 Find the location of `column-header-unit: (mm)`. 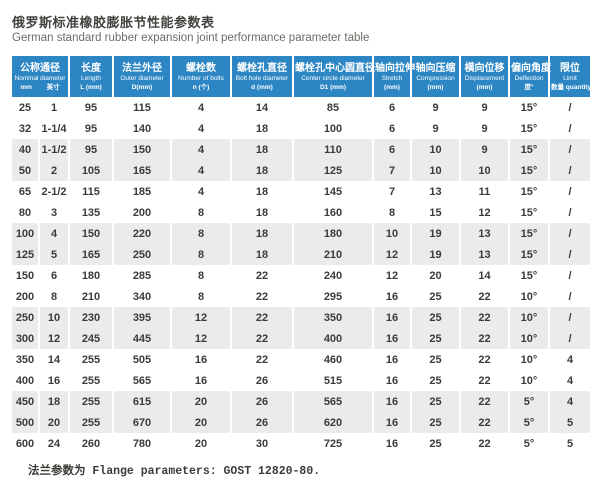

column-header-unit: (mm) is located at coordinates (392, 87).